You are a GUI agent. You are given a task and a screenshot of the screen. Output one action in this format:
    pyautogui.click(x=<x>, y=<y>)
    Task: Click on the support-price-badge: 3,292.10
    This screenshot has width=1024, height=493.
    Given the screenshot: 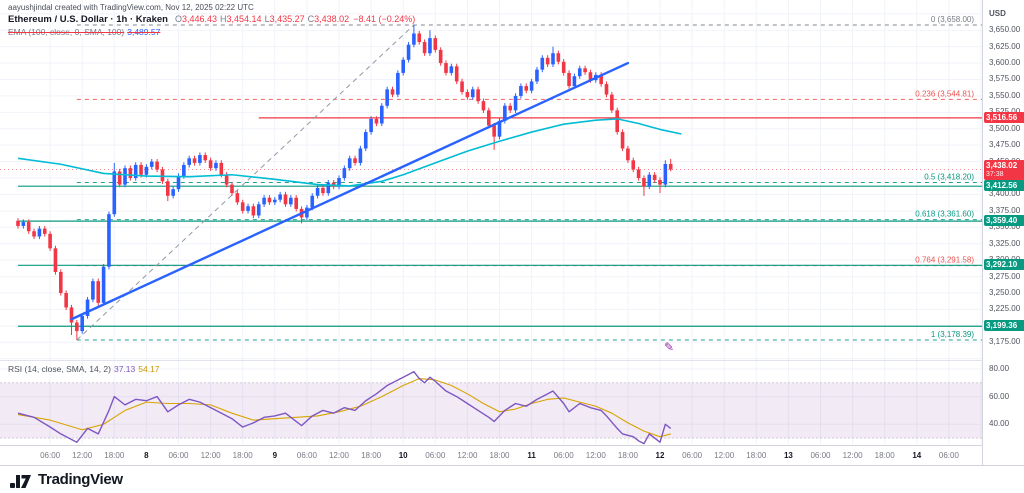 What is the action you would take?
    pyautogui.click(x=1004, y=265)
    